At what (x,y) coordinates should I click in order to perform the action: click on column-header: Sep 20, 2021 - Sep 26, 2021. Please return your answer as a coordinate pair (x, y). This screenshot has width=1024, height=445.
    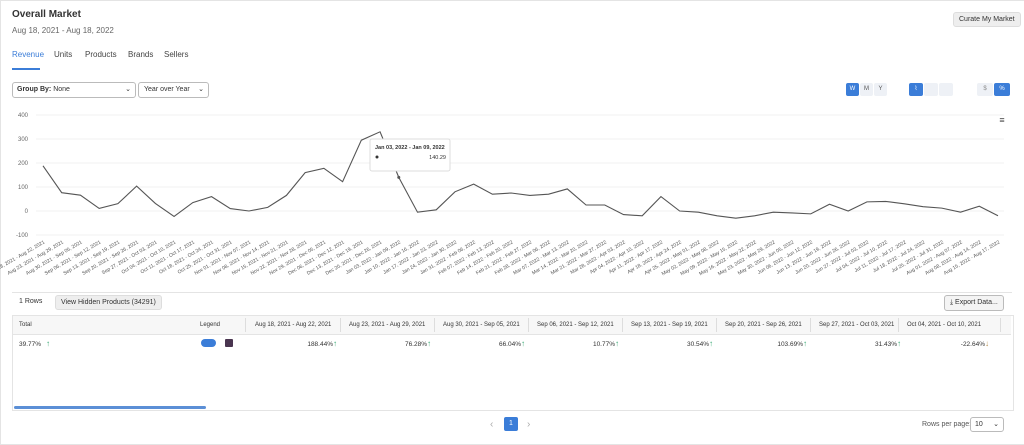
    Looking at the image, I should click on (763, 325).